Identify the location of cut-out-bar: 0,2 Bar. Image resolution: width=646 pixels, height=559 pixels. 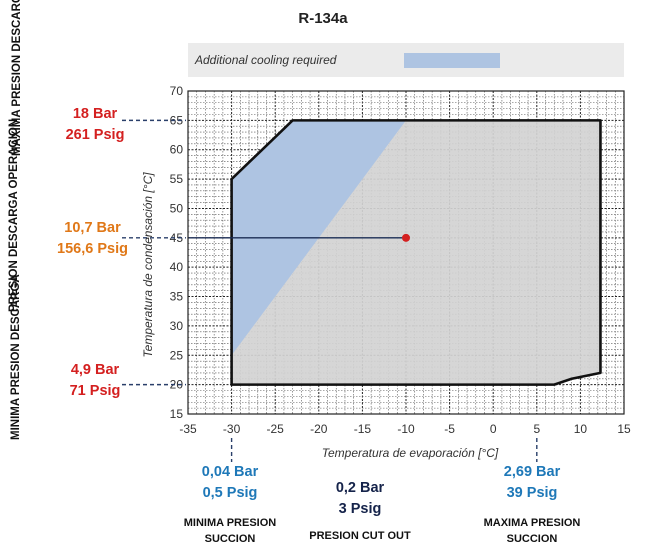
(360, 488).